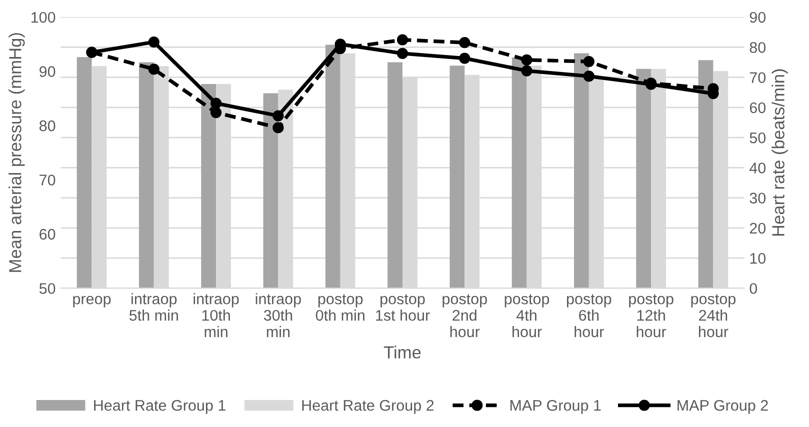 The height and width of the screenshot is (427, 809). What do you see at coordinates (48, 180) in the screenshot?
I see `y-tick-label: 70` at bounding box center [48, 180].